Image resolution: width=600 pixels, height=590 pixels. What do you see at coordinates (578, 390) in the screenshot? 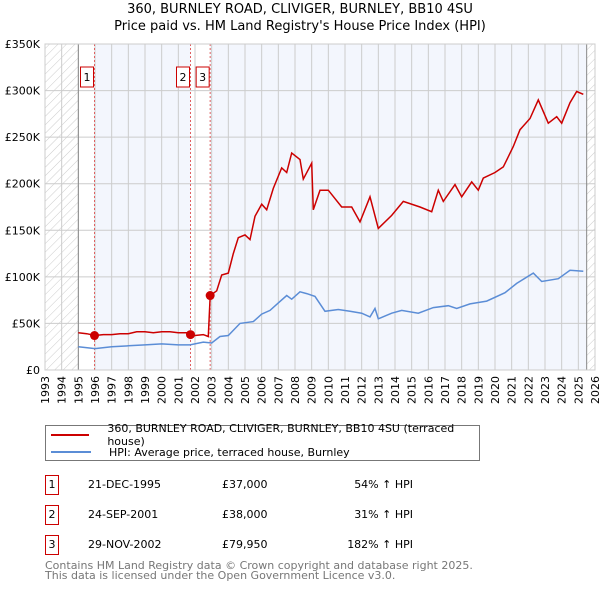
I see `x-tick-label: 2025` at bounding box center [578, 390].